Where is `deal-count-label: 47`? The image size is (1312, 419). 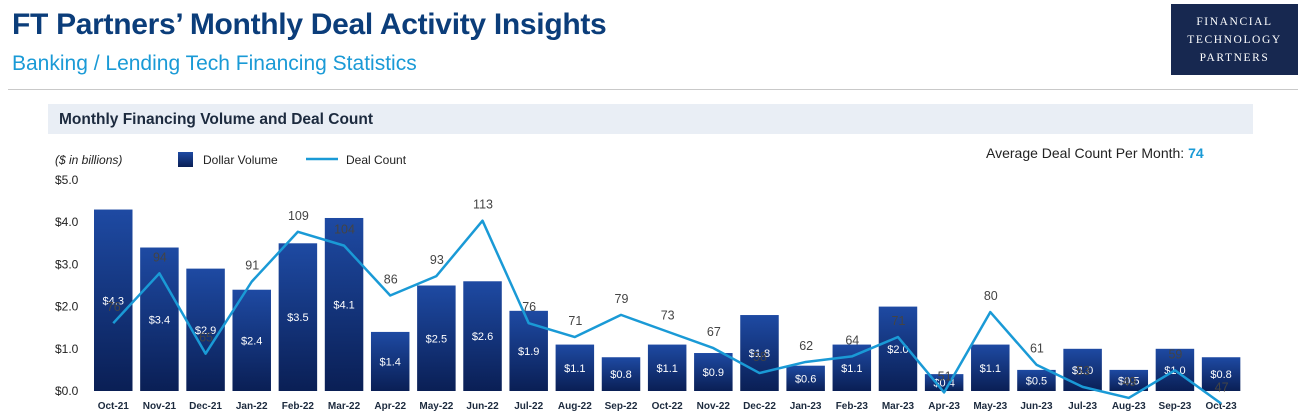
deal-count-label: 47 is located at coordinates (1222, 388).